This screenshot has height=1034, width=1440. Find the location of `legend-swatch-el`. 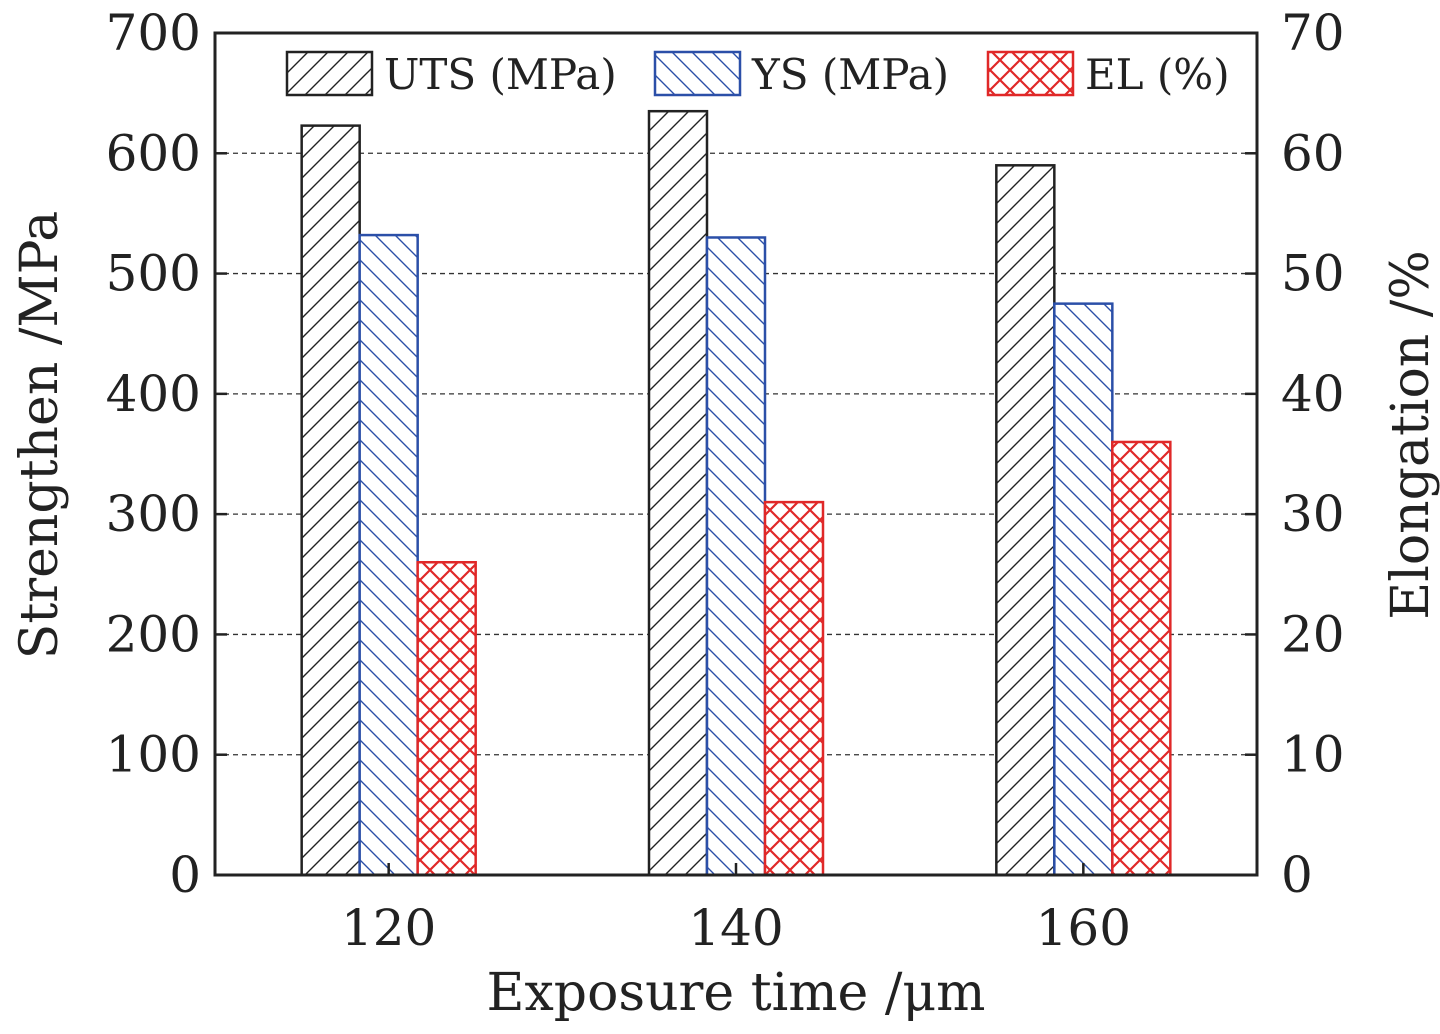

legend-swatch-el is located at coordinates (1030, 73).